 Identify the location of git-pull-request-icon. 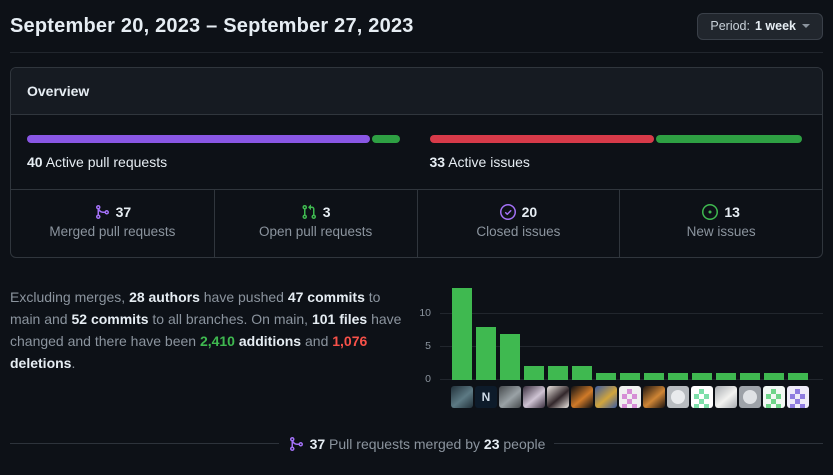
(309, 211).